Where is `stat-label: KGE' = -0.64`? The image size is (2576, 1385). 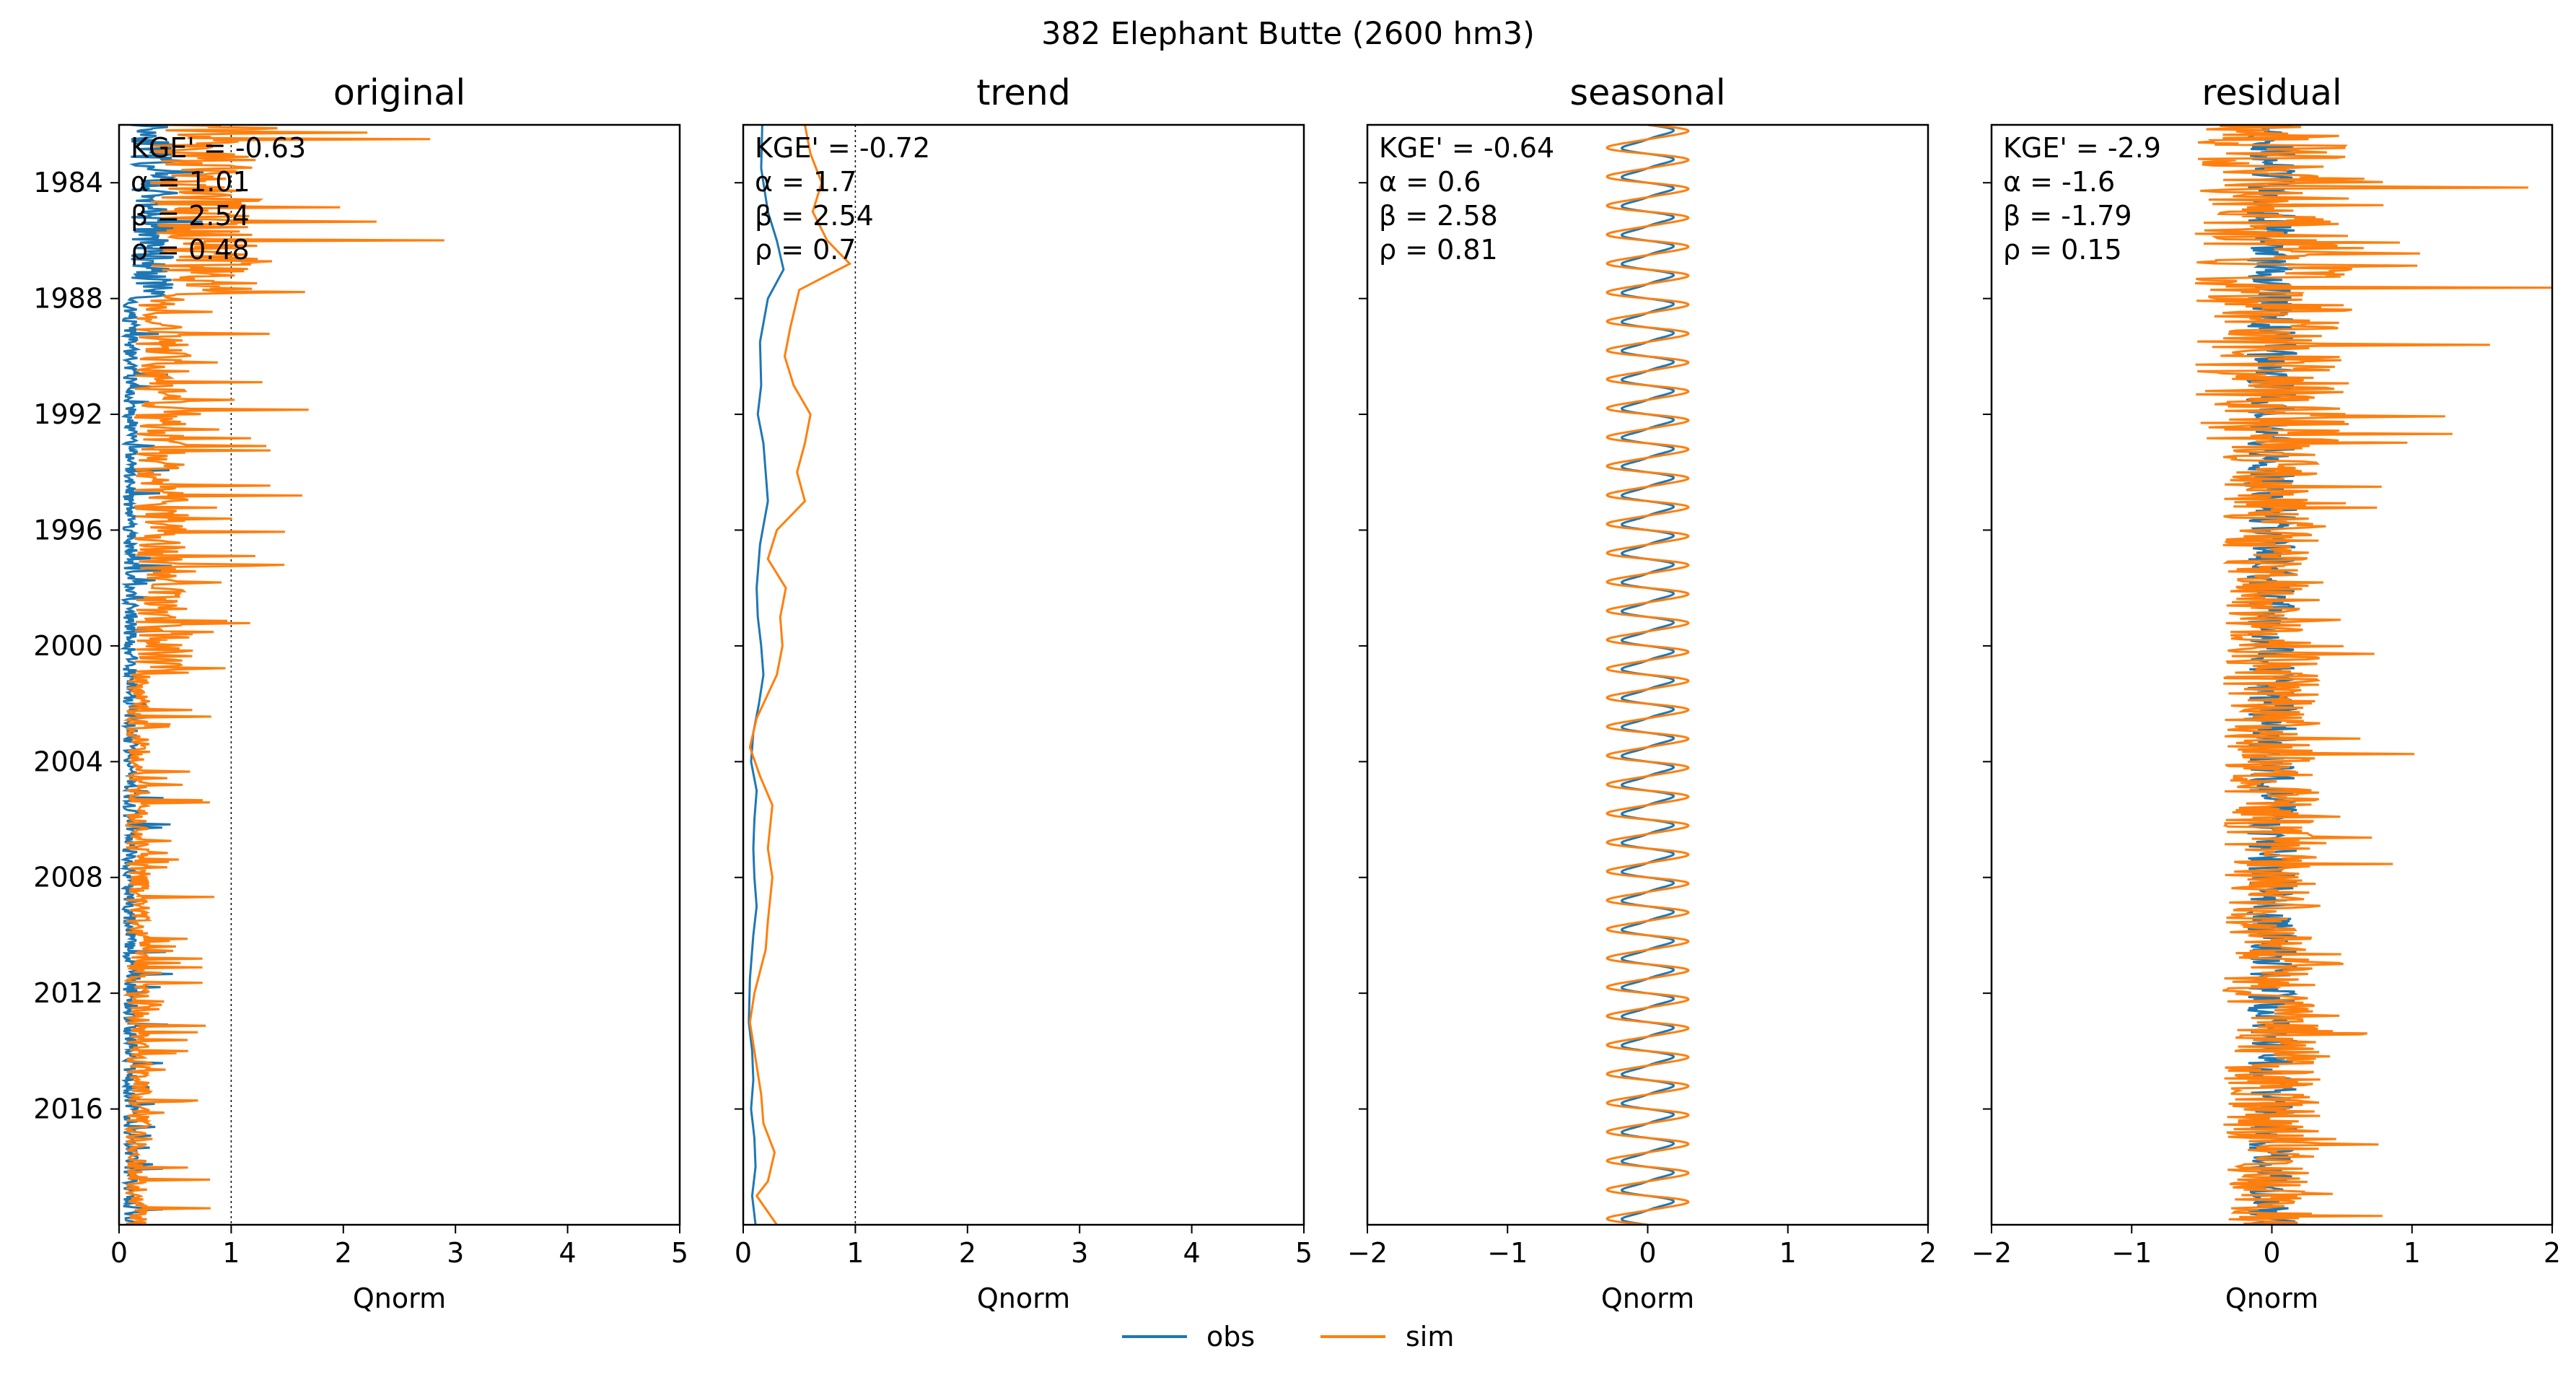
stat-label: KGE' = -0.64 is located at coordinates (1466, 148).